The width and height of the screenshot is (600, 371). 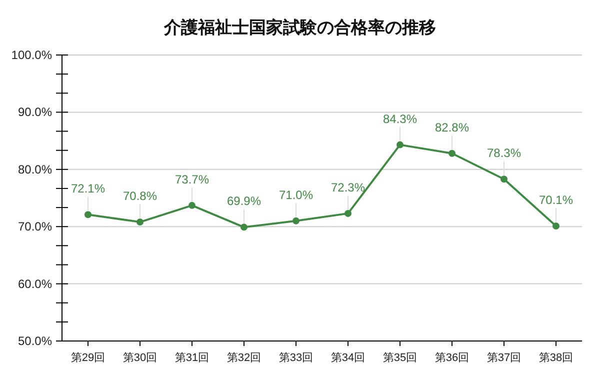 What do you see at coordinates (88, 358) in the screenshot?
I see `x-tick-label: 第29回` at bounding box center [88, 358].